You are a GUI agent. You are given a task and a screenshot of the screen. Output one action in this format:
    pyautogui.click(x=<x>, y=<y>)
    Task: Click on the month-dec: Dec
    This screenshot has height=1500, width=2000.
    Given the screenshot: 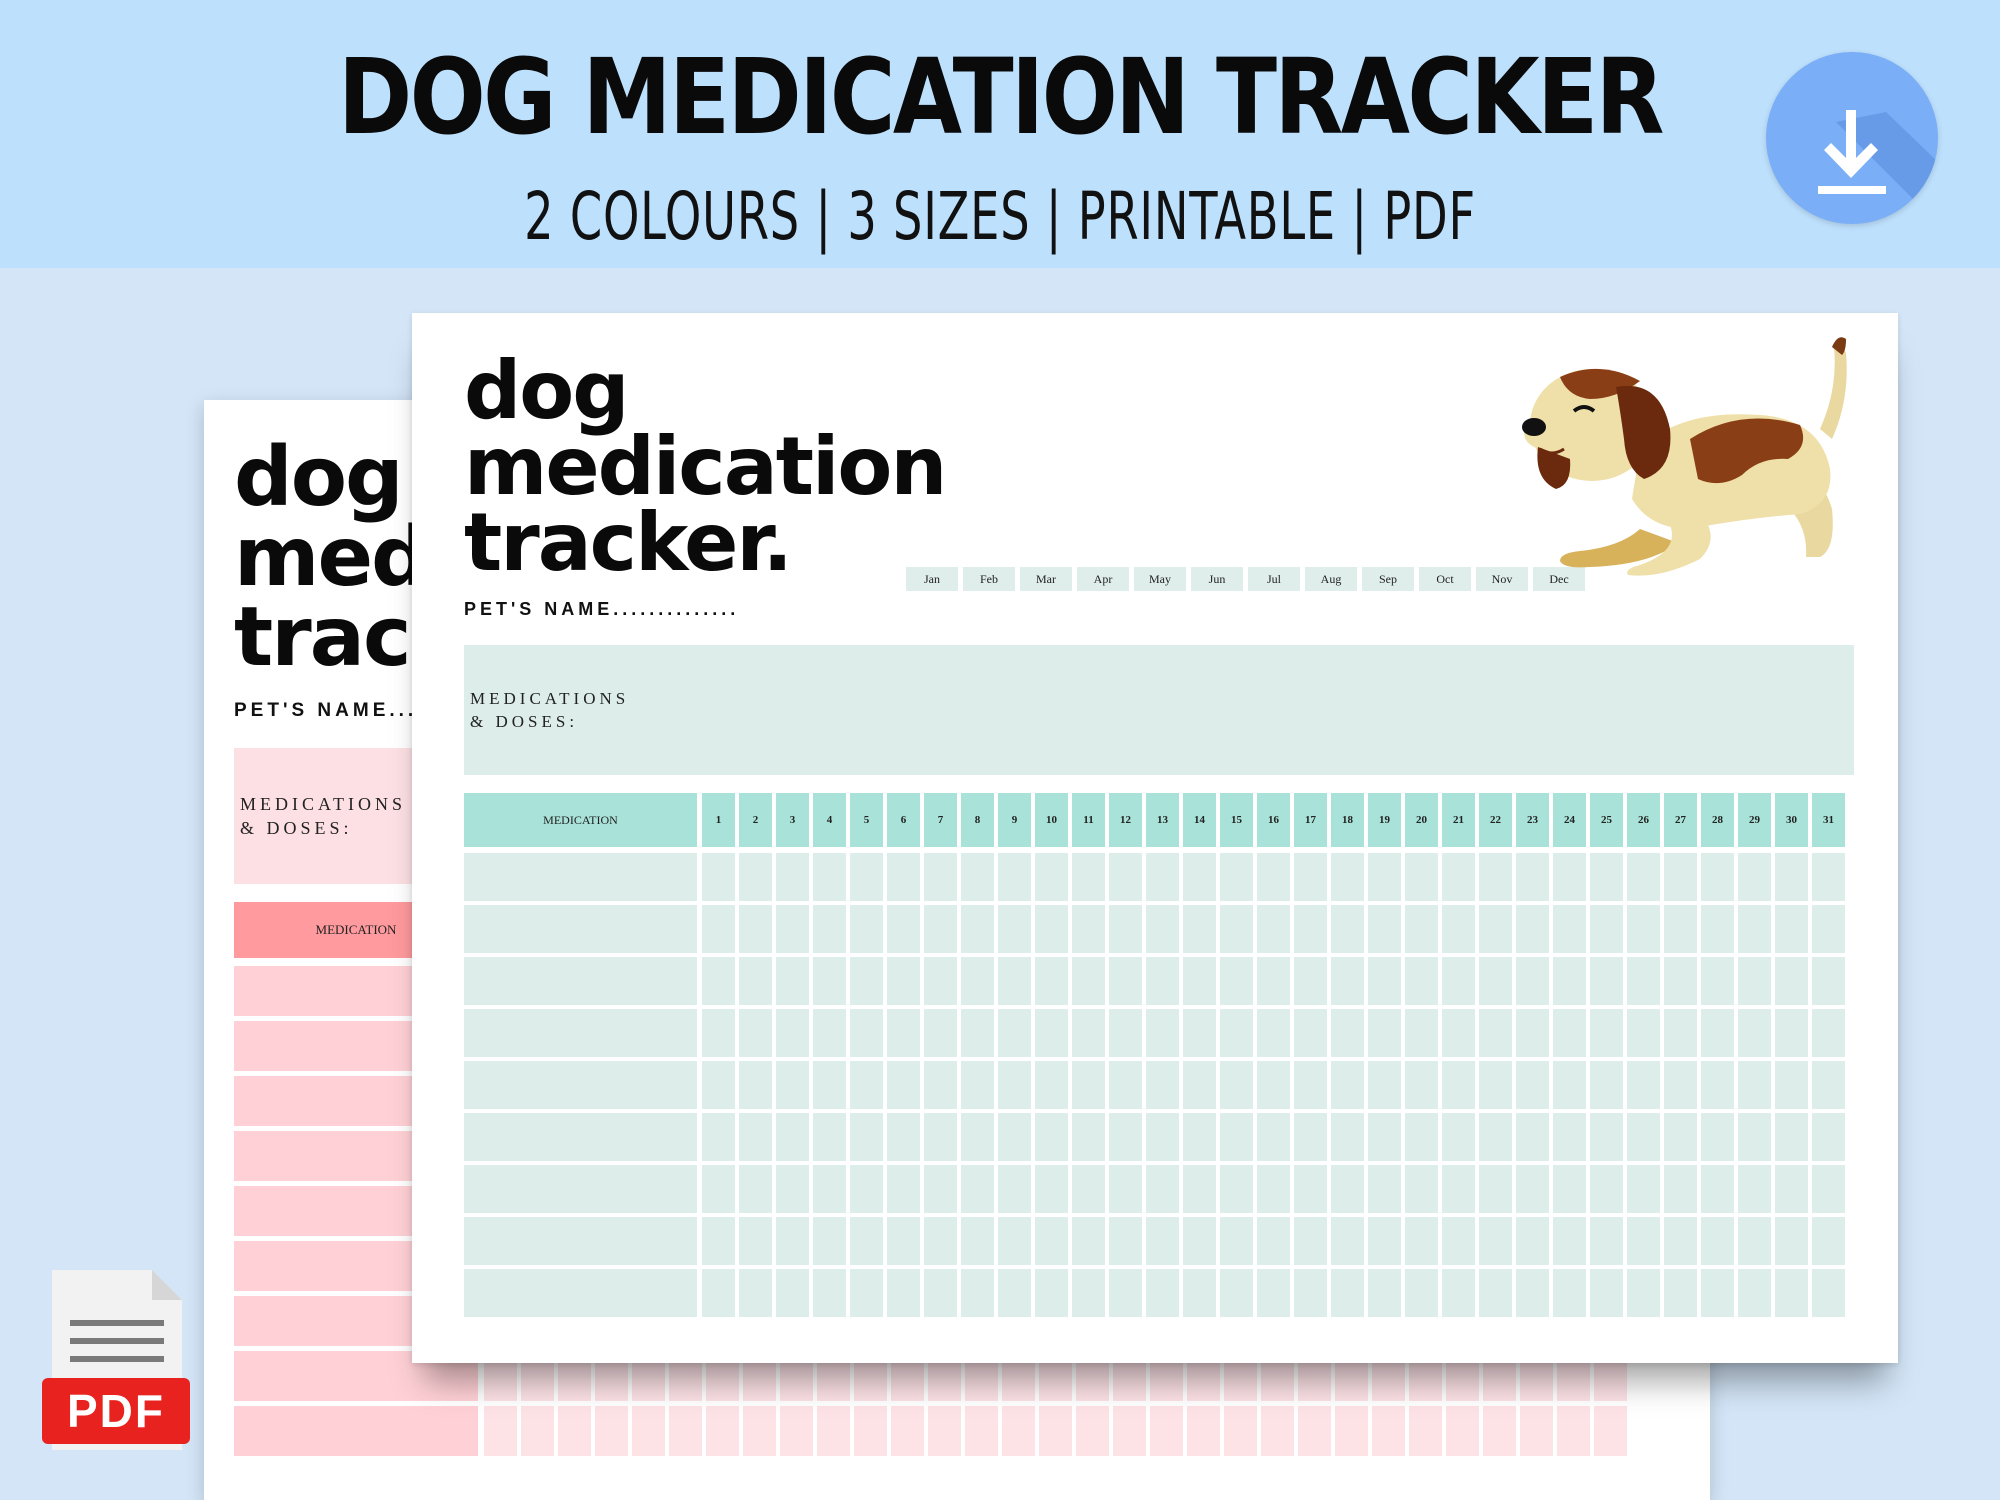 What is the action you would take?
    pyautogui.click(x=1559, y=579)
    